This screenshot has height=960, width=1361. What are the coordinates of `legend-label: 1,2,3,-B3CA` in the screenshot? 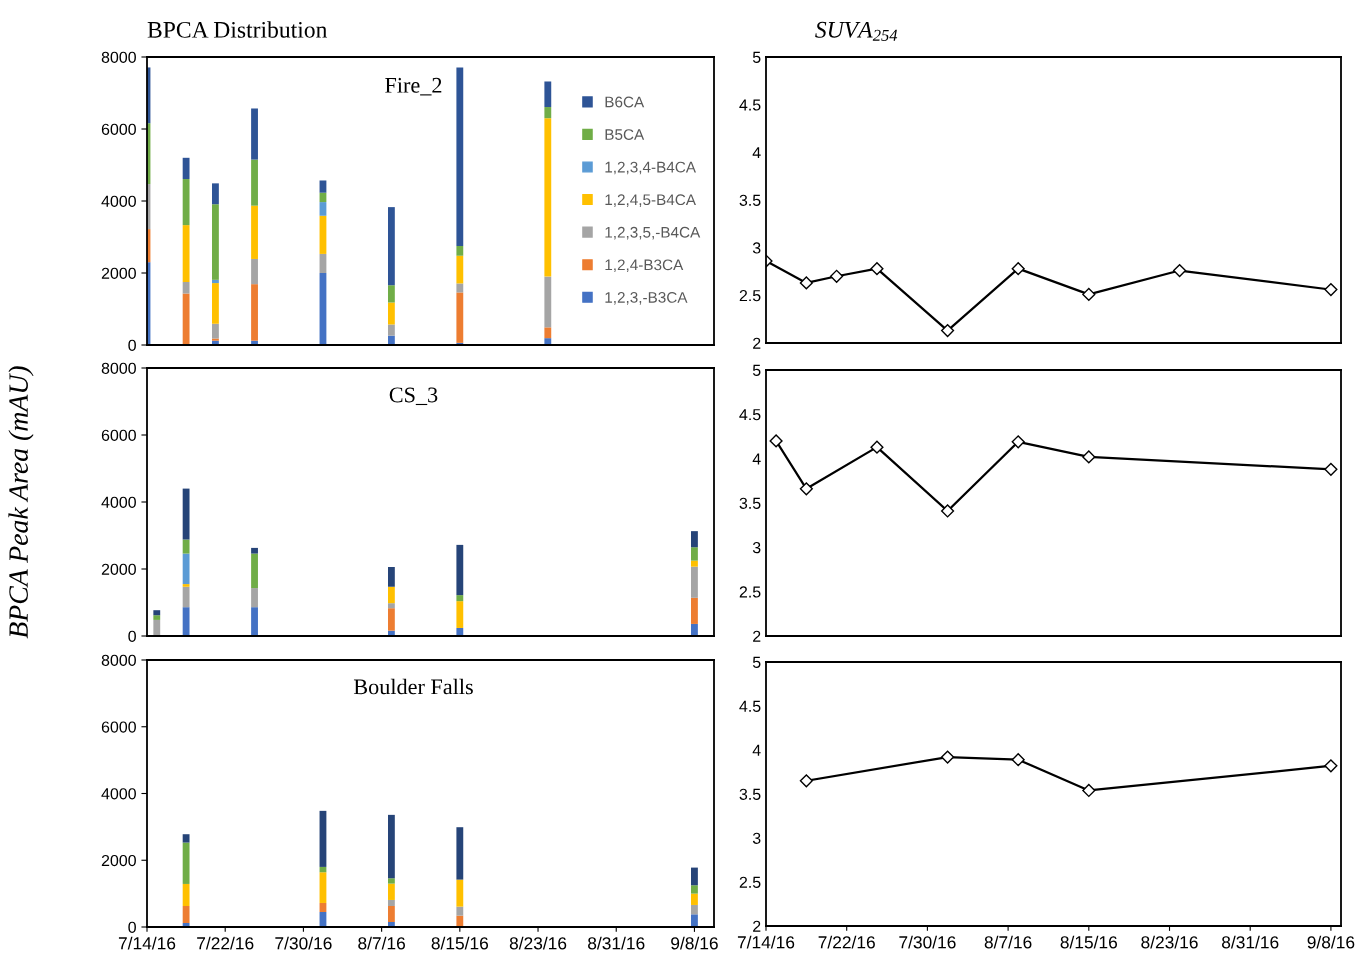 It's located at (646, 298).